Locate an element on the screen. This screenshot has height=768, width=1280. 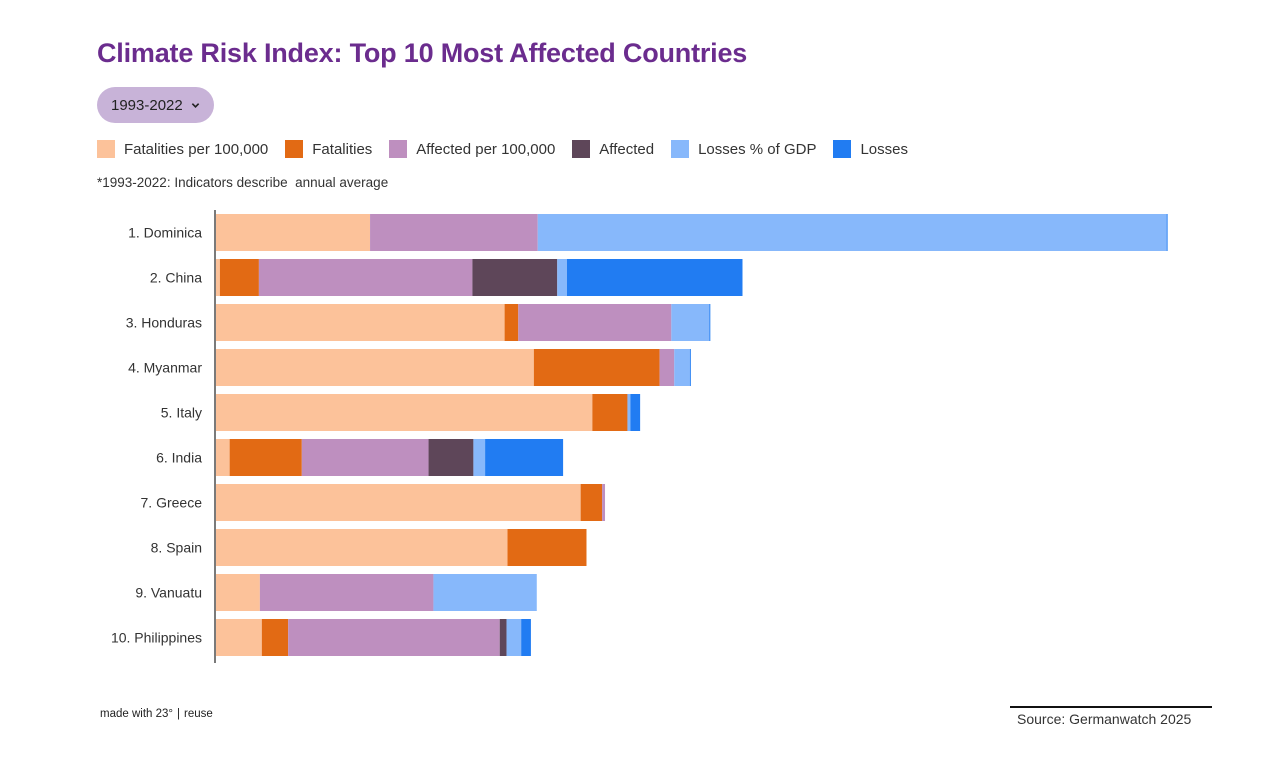
period-selector: 1993-2022 is located at coordinates (155, 105).